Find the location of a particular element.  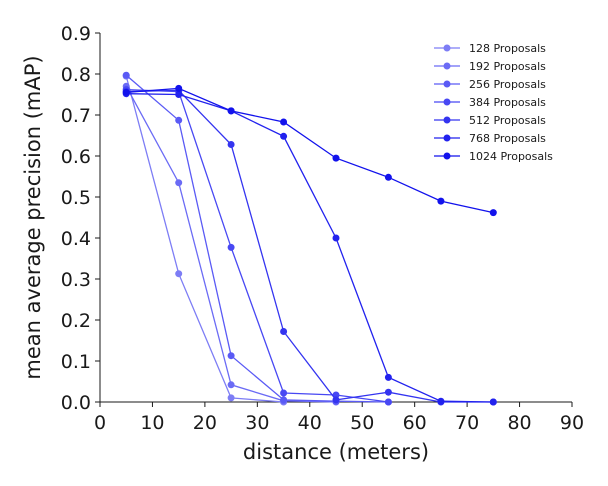

y-tick-label: 0.7 is located at coordinates (76, 116).